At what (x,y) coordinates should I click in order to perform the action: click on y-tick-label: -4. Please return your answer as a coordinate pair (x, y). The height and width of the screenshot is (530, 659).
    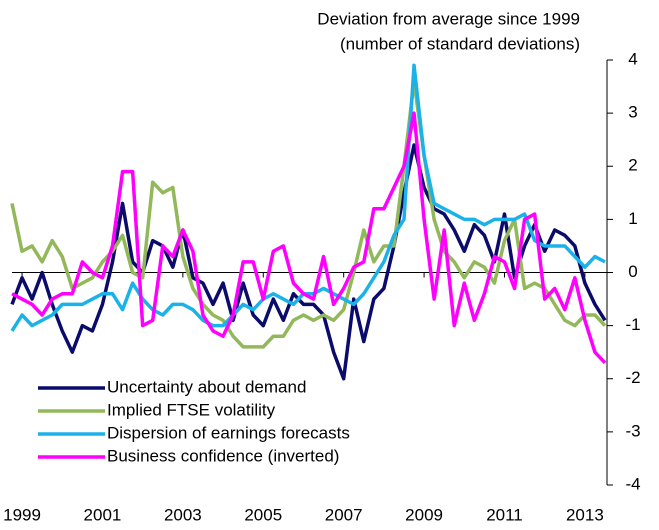
    Looking at the image, I should click on (632, 483).